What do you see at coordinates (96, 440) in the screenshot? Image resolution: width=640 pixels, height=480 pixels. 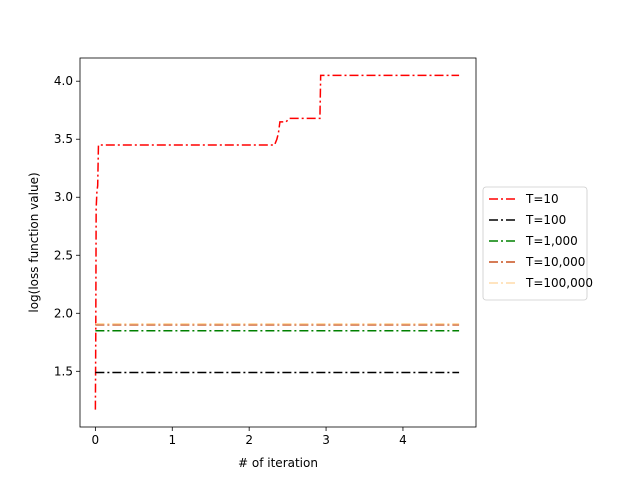 I see `x-tick-label: 0` at bounding box center [96, 440].